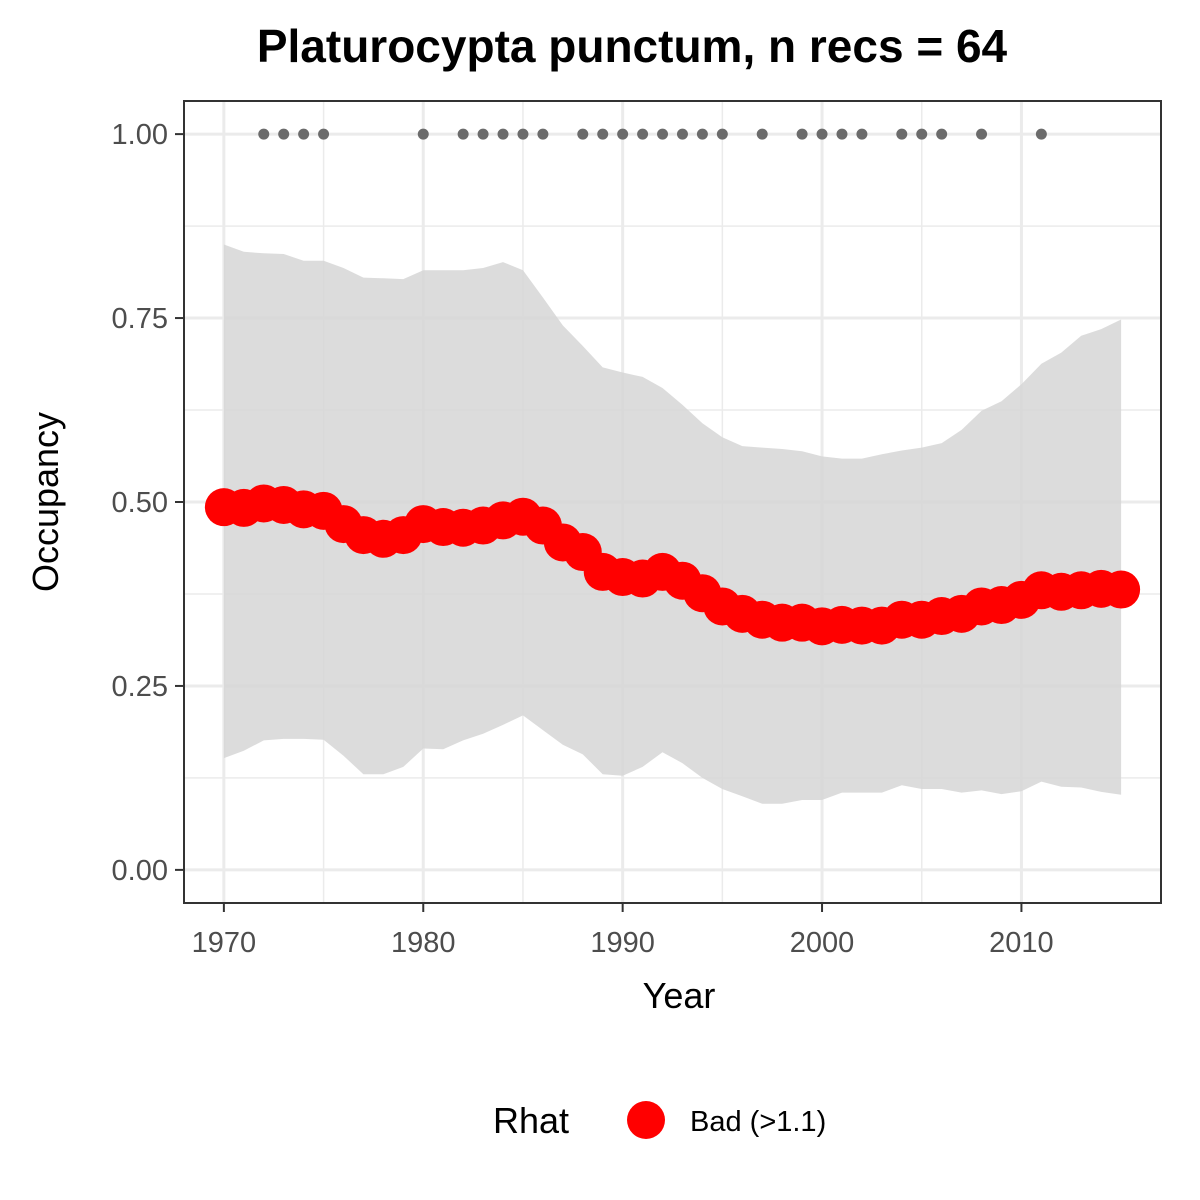  Describe the element at coordinates (1121, 589) in the screenshot. I see `occupancy-point` at that location.